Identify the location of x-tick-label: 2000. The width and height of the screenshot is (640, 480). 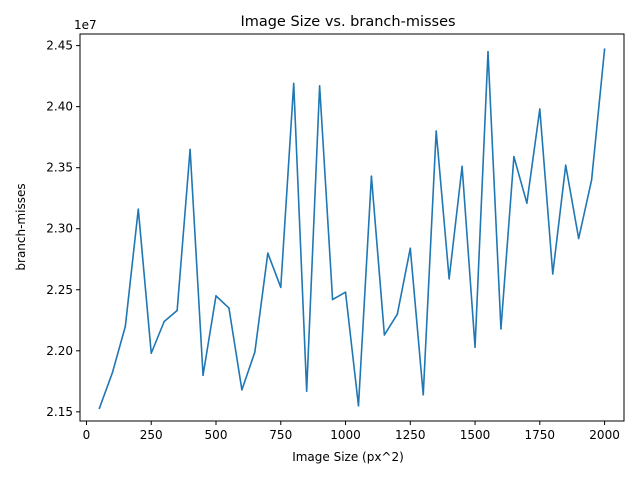
(604, 435).